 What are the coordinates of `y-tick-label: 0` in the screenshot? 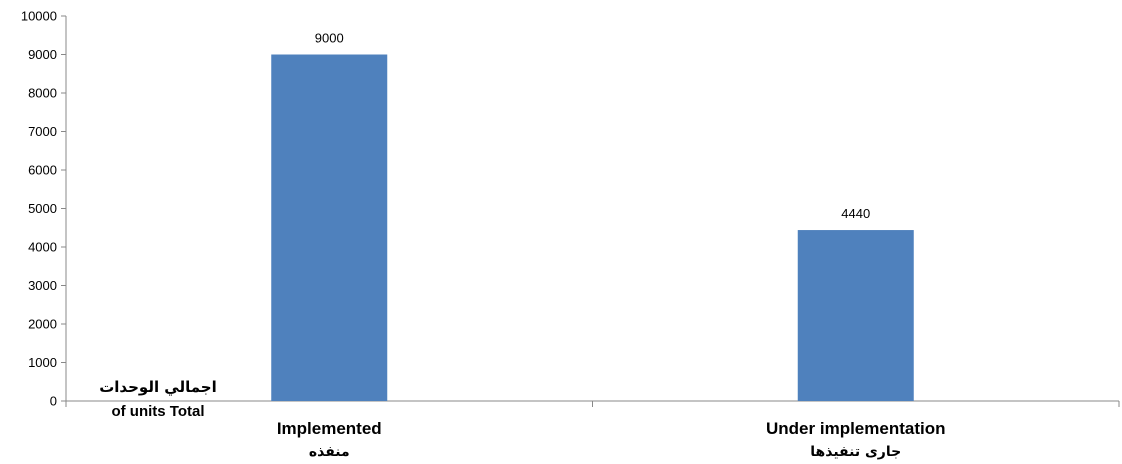 It's located at (53, 401).